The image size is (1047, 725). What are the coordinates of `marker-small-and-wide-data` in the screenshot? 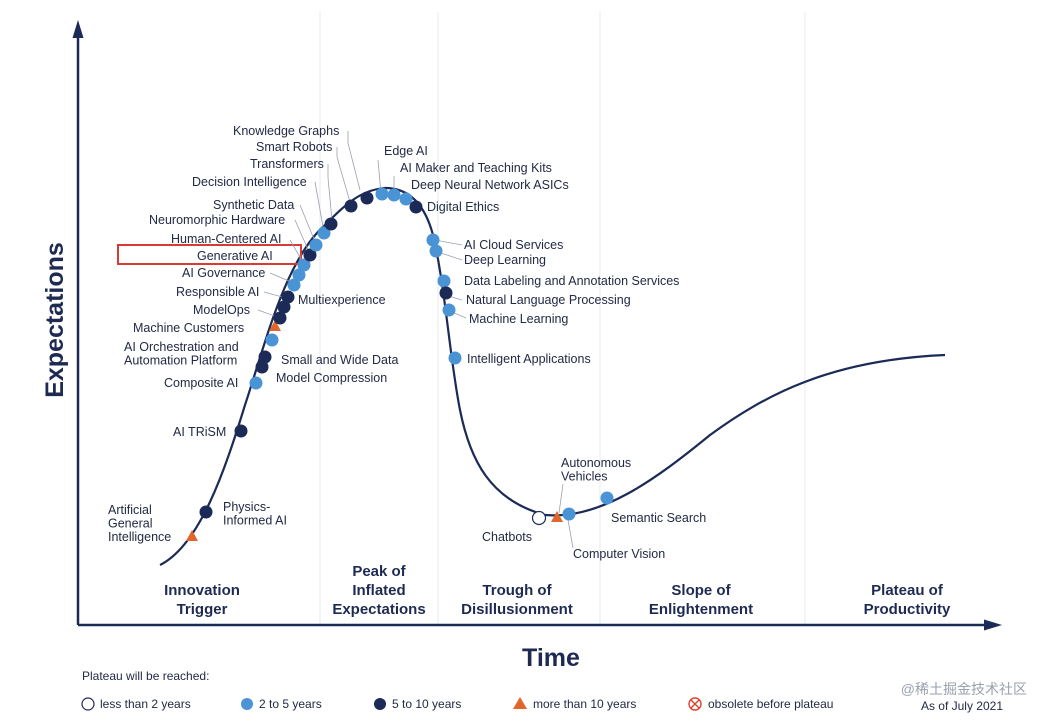 It's located at (265, 357).